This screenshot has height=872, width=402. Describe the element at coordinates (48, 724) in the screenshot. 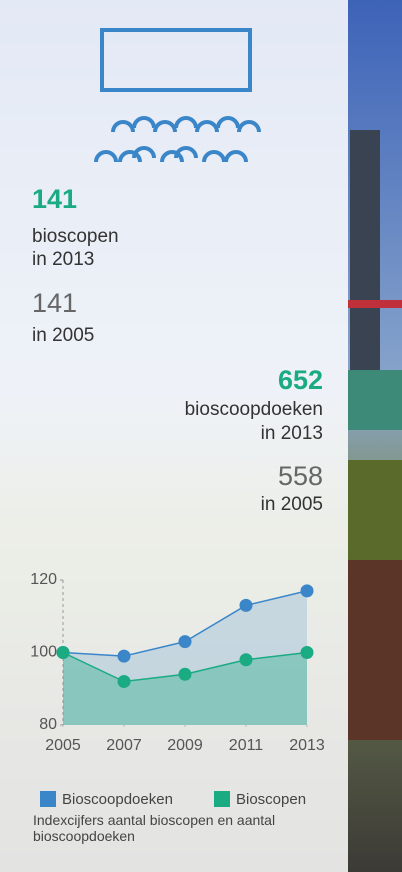

I see `y-tick-label: 80` at that location.